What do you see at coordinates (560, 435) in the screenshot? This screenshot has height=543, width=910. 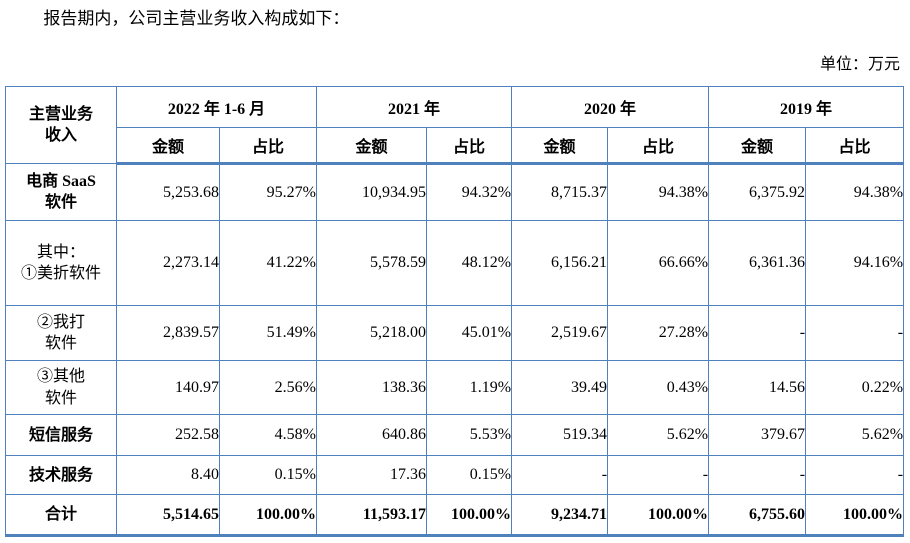 I see `amount-cell: 519.34` at bounding box center [560, 435].